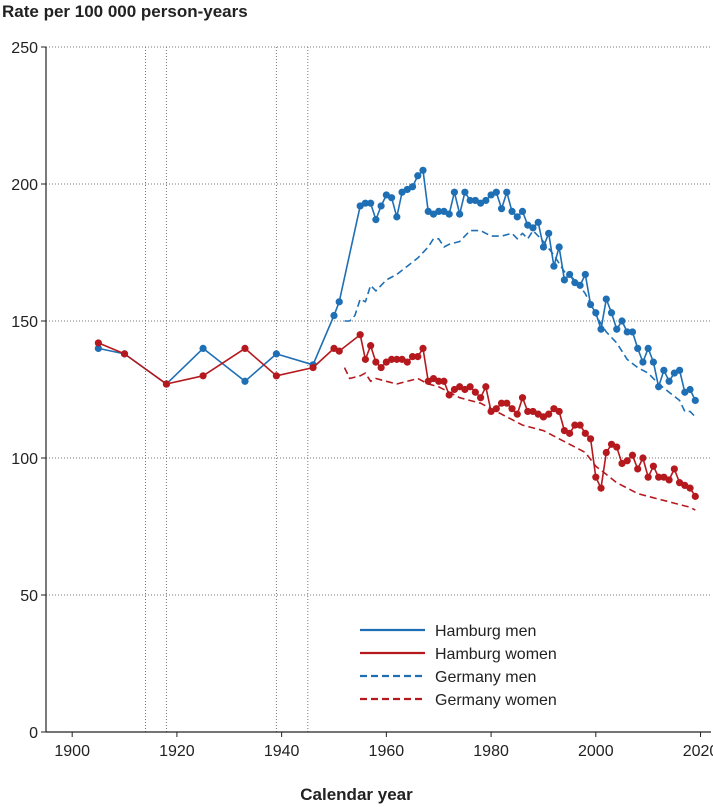 Image resolution: width=713 pixels, height=807 pixels. I want to click on series-line, so click(519, 439).